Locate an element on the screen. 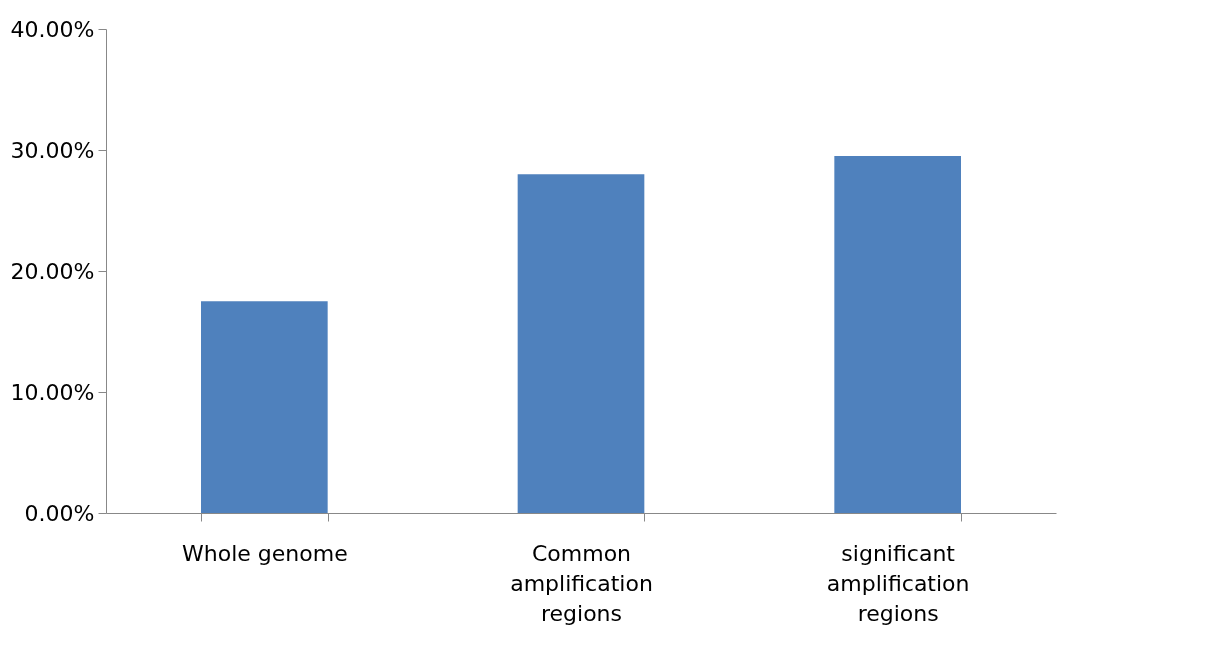  y-tick-label: 20.00% is located at coordinates (52, 271).